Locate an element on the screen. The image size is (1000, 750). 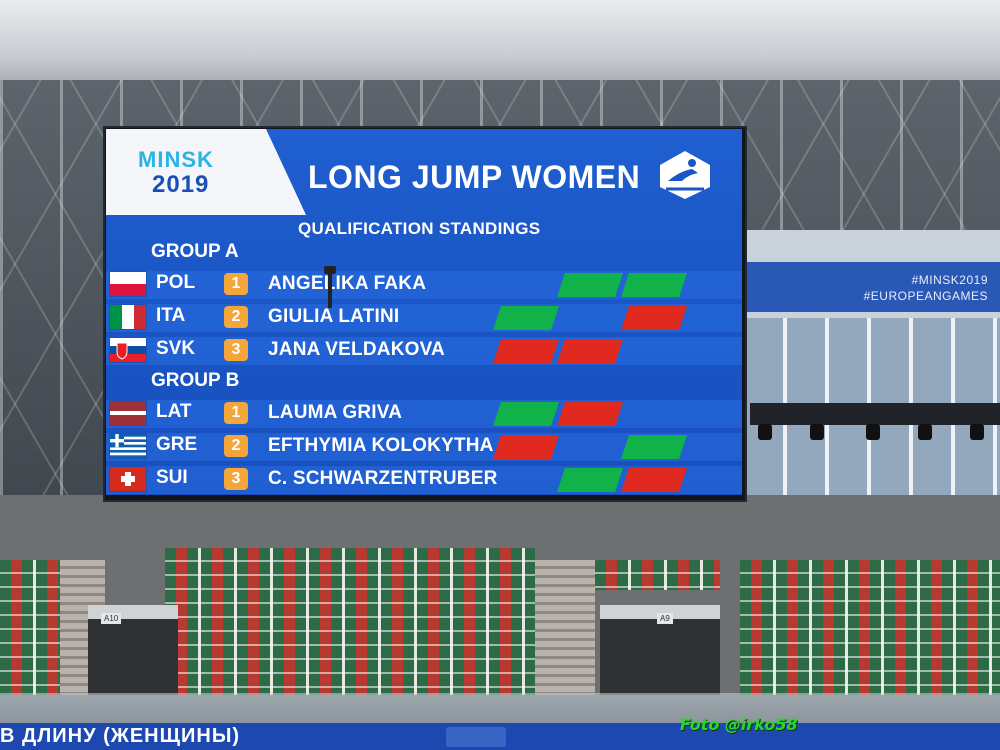
event-logo-panel is located at coordinates (206, 172).